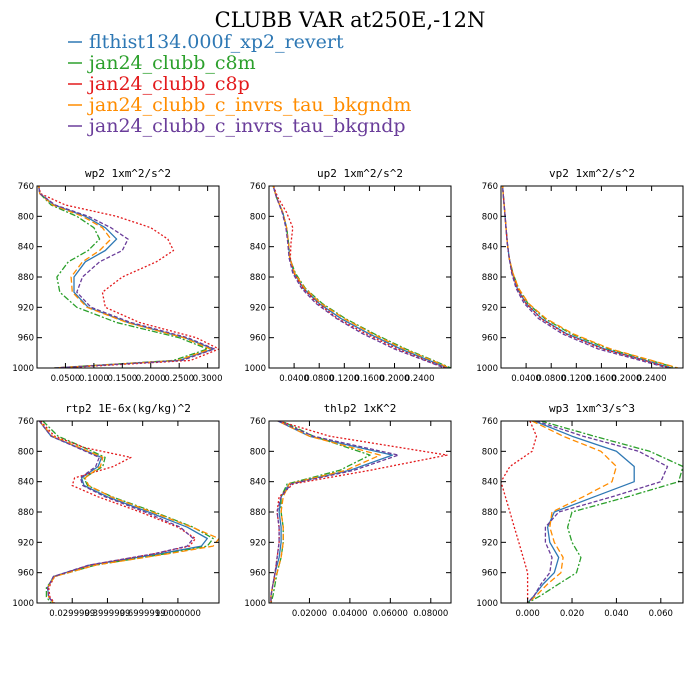  I want to click on legend-item: jan24_clubb_c_invrs_tau_bkgndp, so click(237, 126).